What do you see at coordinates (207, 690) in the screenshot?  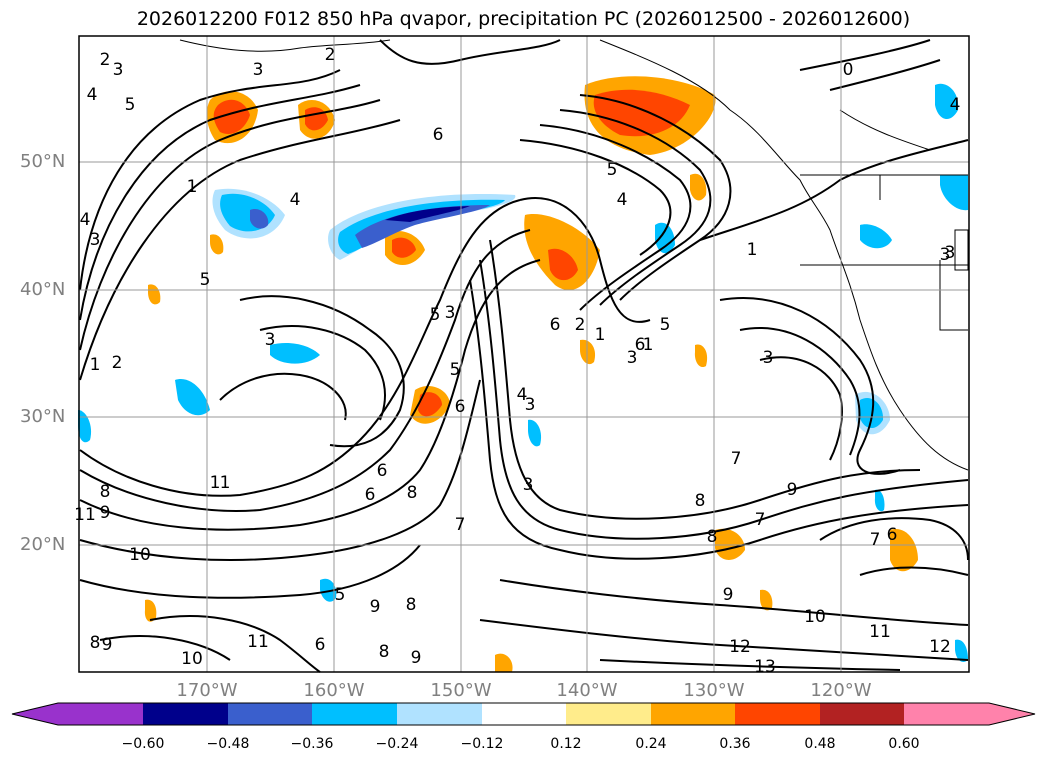 I see `lon-label-170w: 170°W` at bounding box center [207, 690].